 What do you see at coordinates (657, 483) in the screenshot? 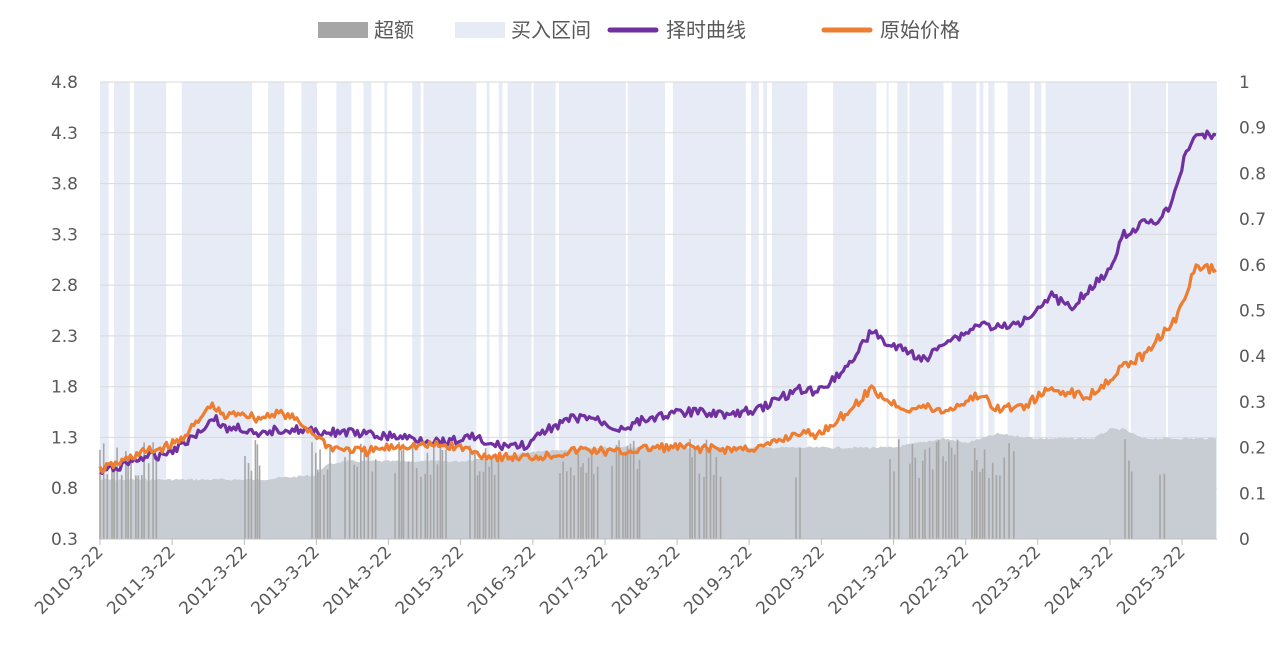
I see `excess-area-group` at bounding box center [657, 483].